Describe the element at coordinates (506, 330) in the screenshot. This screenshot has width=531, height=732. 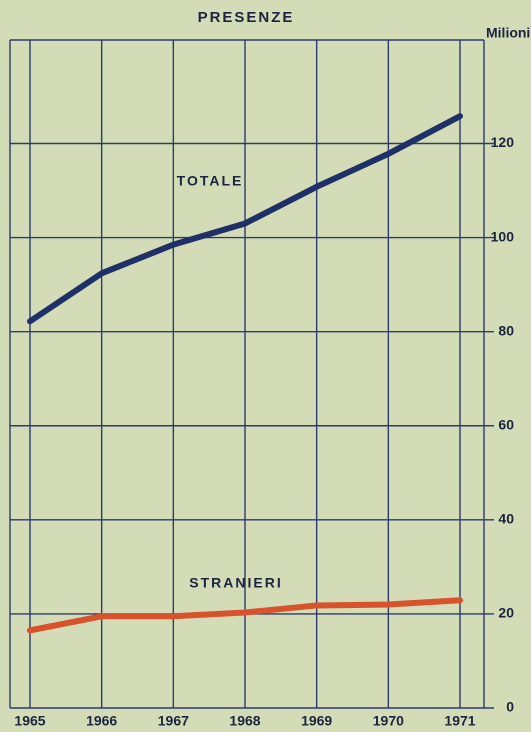
I see `y-tick-label: 80` at that location.